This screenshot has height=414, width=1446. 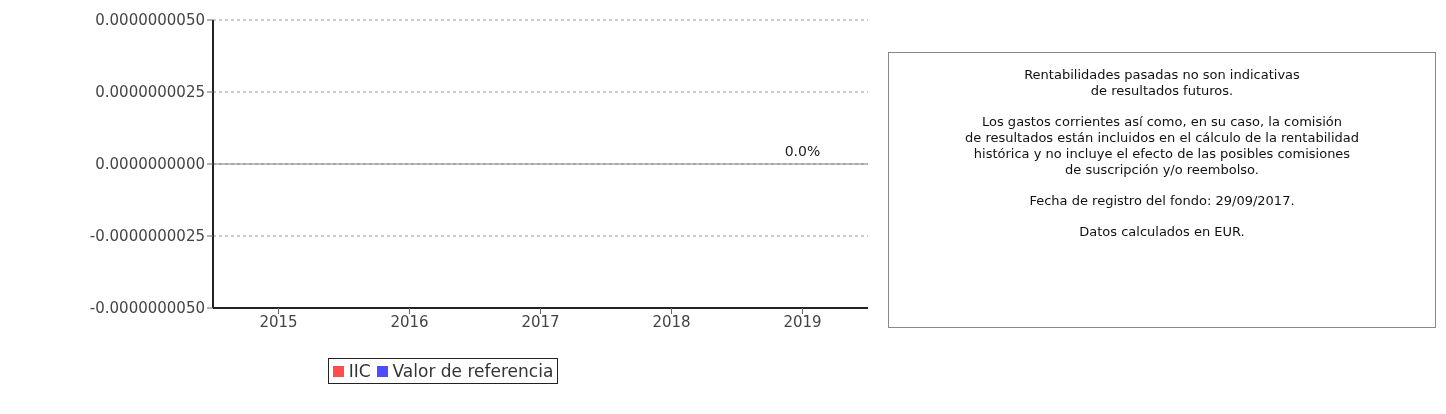 What do you see at coordinates (147, 236) in the screenshot?
I see `y-tick-label: -0.0000000025` at bounding box center [147, 236].